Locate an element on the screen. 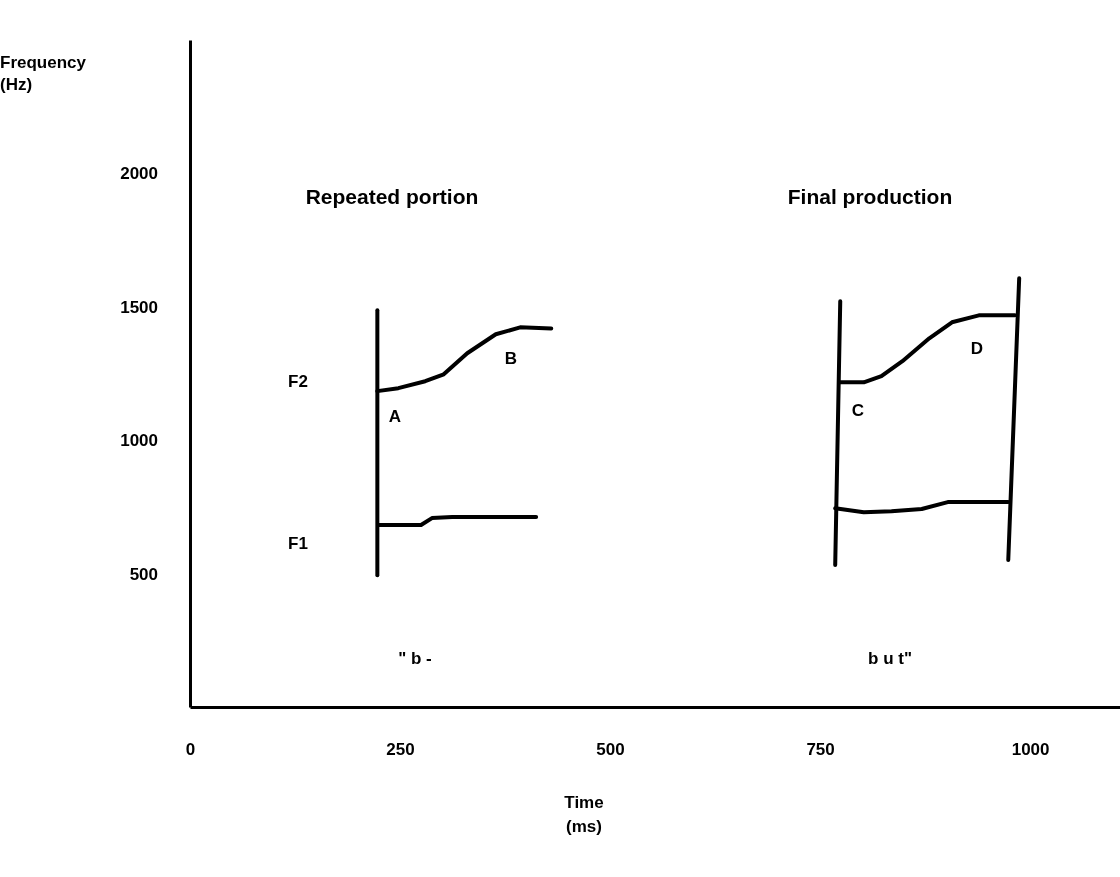 The width and height of the screenshot is (1120, 877). x-tick-label: 250 is located at coordinates (400, 750).